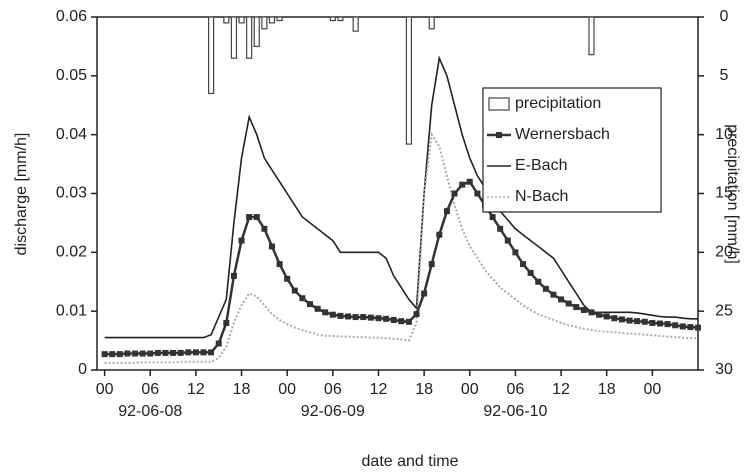  I want to click on y2-tick-label: 0, so click(724, 16).